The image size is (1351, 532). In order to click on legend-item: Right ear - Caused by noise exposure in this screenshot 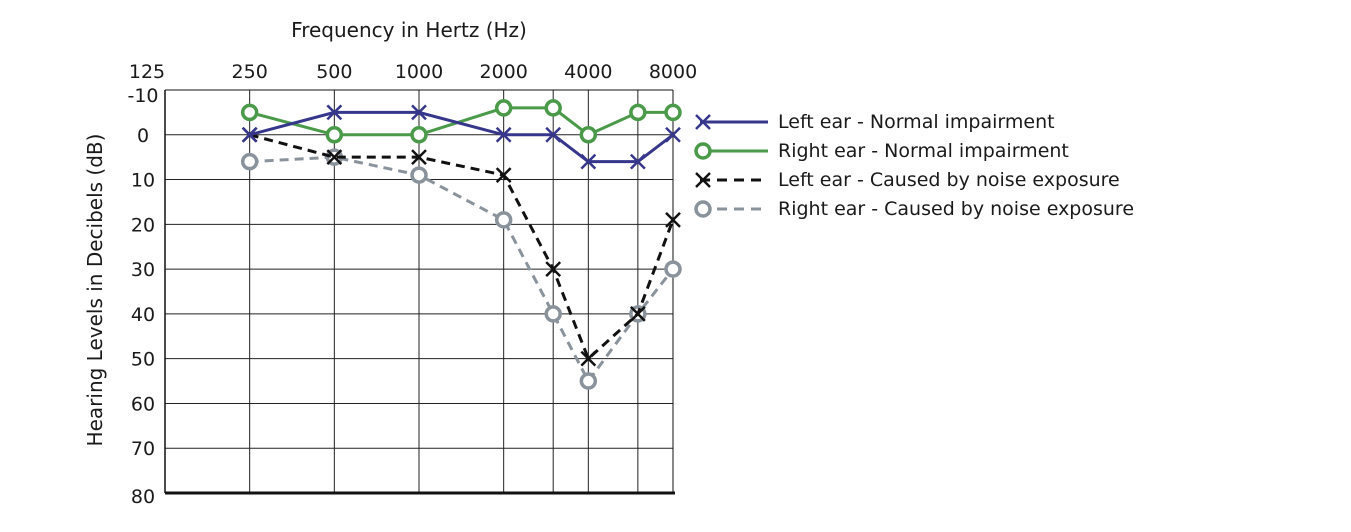, I will do `click(914, 209)`.